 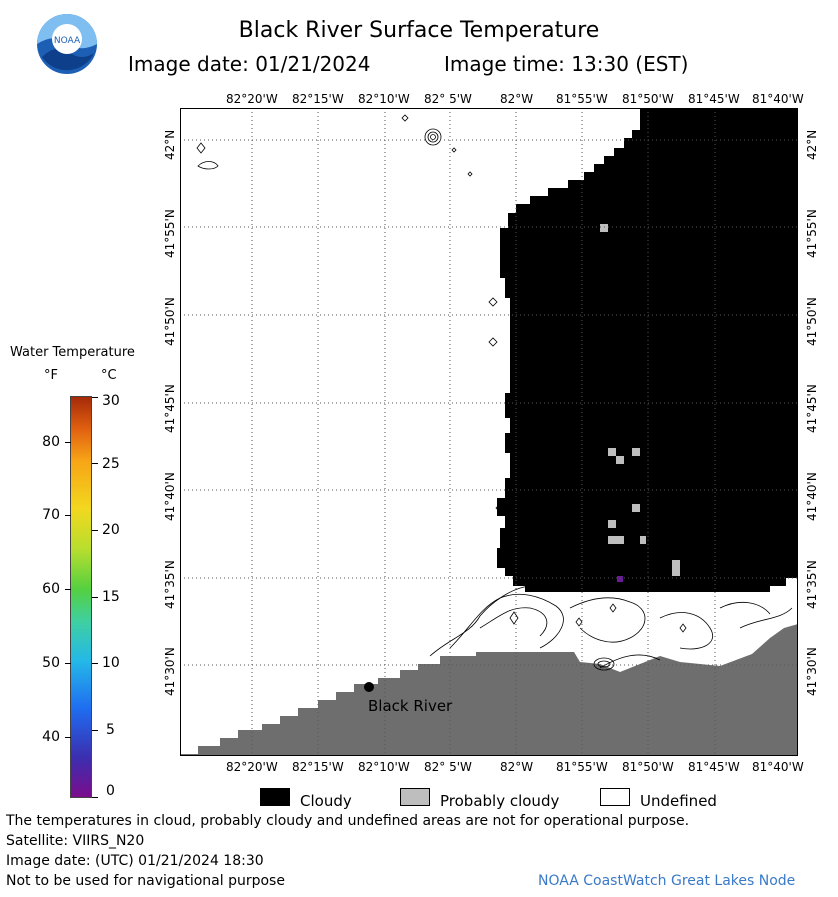 I want to click on tick-c-20: 20, so click(x=111, y=530).